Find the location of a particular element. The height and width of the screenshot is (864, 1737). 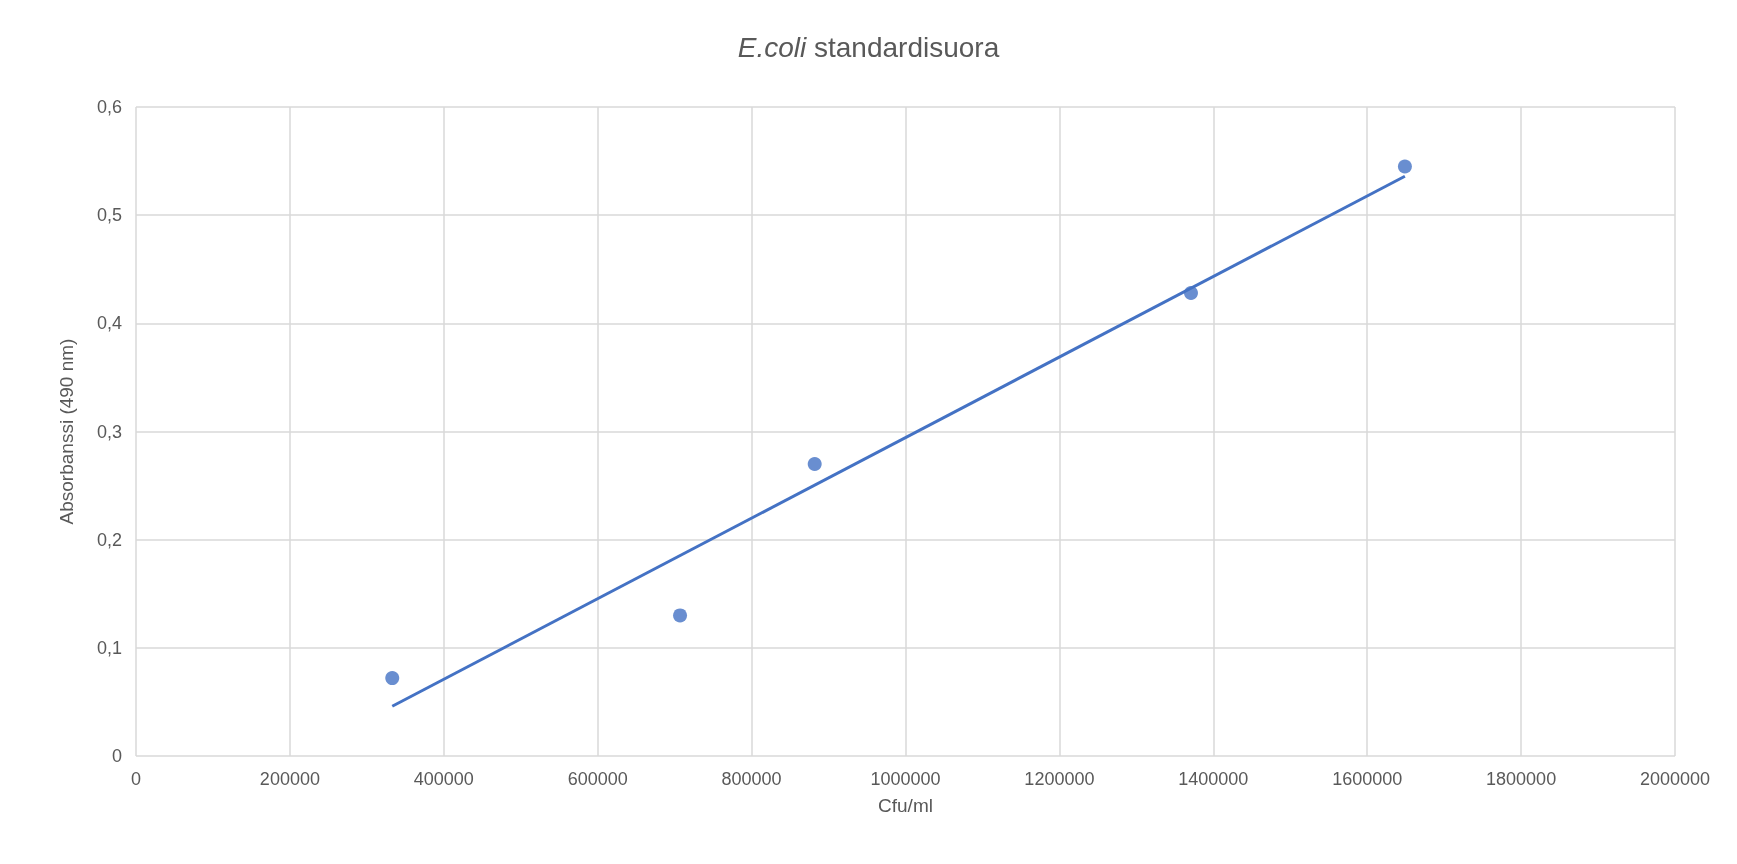

x-tick-label: 0 is located at coordinates (136, 779).